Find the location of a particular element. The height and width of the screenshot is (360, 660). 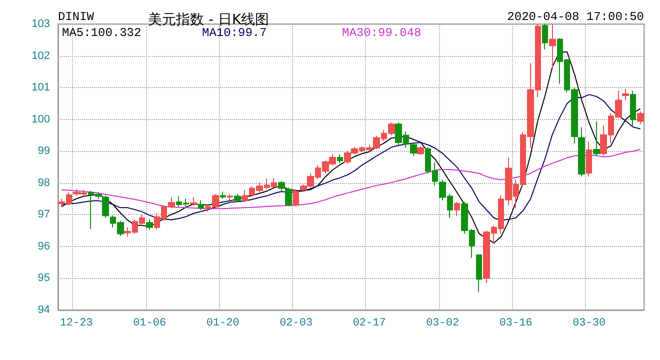

y-tick-label: 102 is located at coordinates (41, 56).